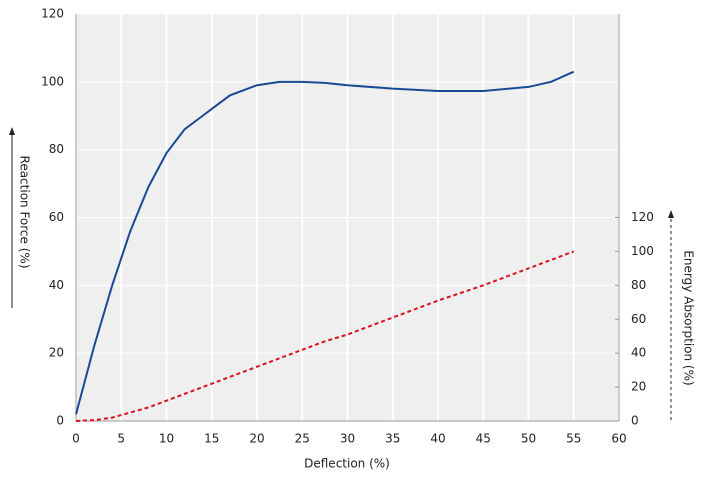 Image resolution: width=701 pixels, height=482 pixels. I want to click on y-tick-label: 60, so click(56, 217).